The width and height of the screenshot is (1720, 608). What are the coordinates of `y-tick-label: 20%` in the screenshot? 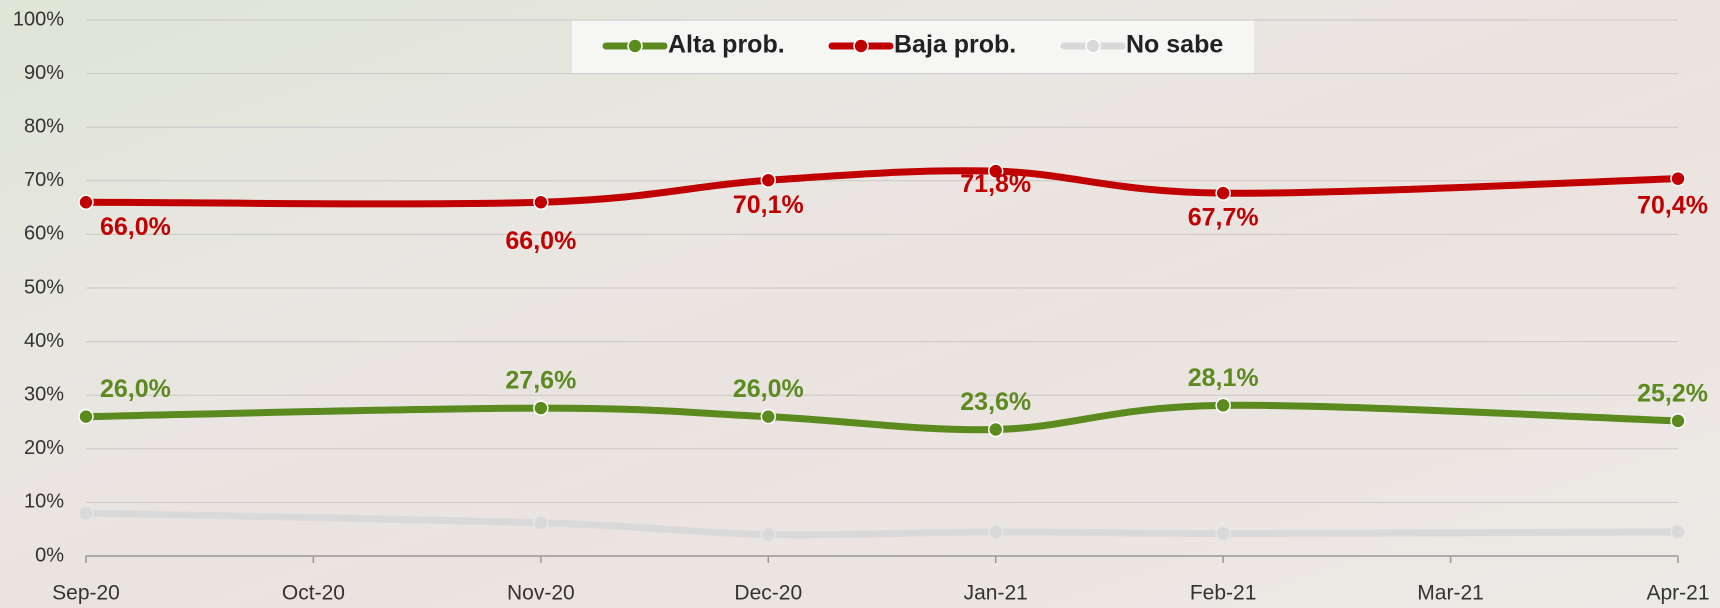 It's located at (44, 448).